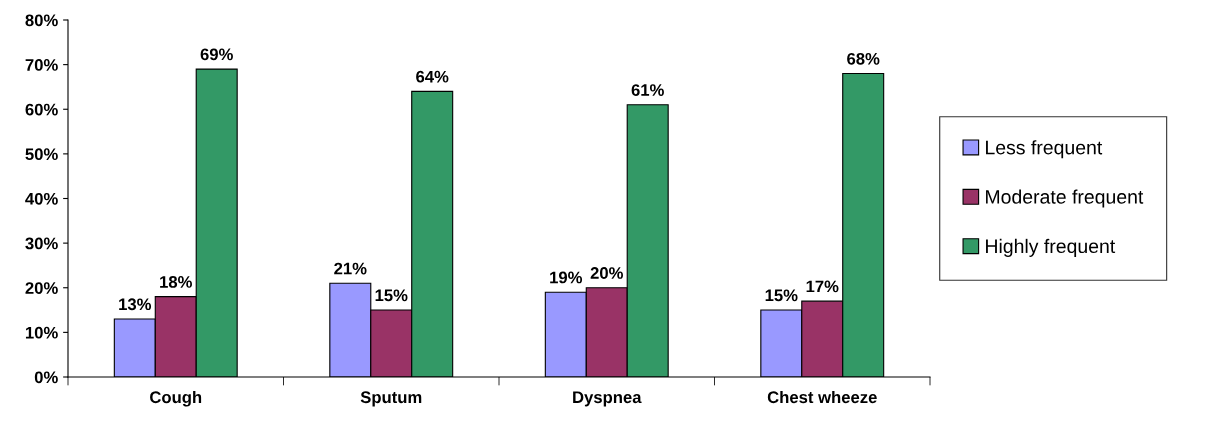  I want to click on y-tick-label: 60%, so click(41, 109).